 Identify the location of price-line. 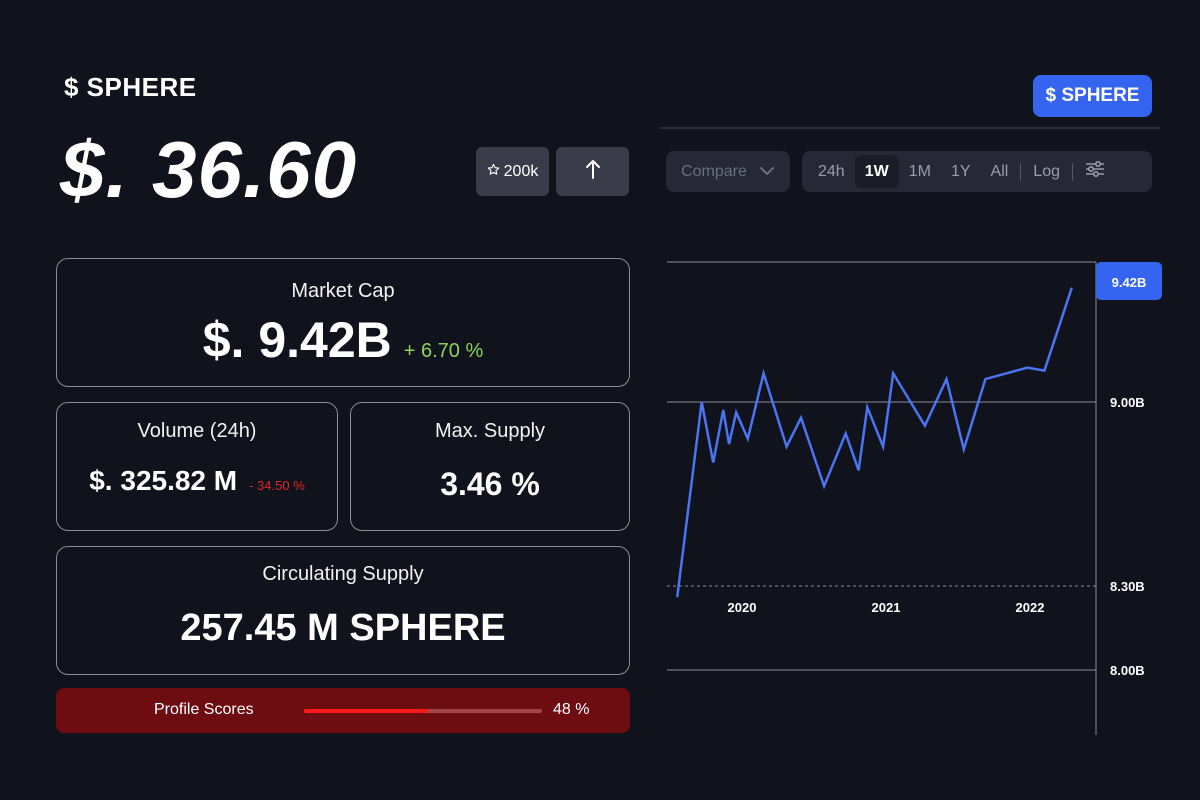
(874, 442).